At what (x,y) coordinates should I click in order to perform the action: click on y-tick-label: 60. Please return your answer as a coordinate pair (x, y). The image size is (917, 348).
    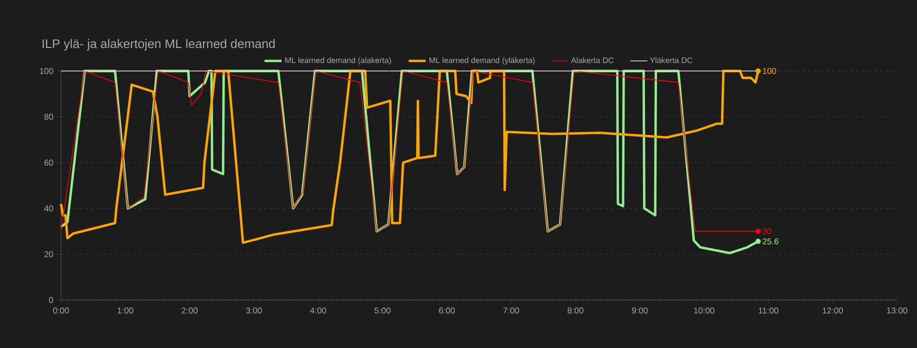
    Looking at the image, I should click on (49, 163).